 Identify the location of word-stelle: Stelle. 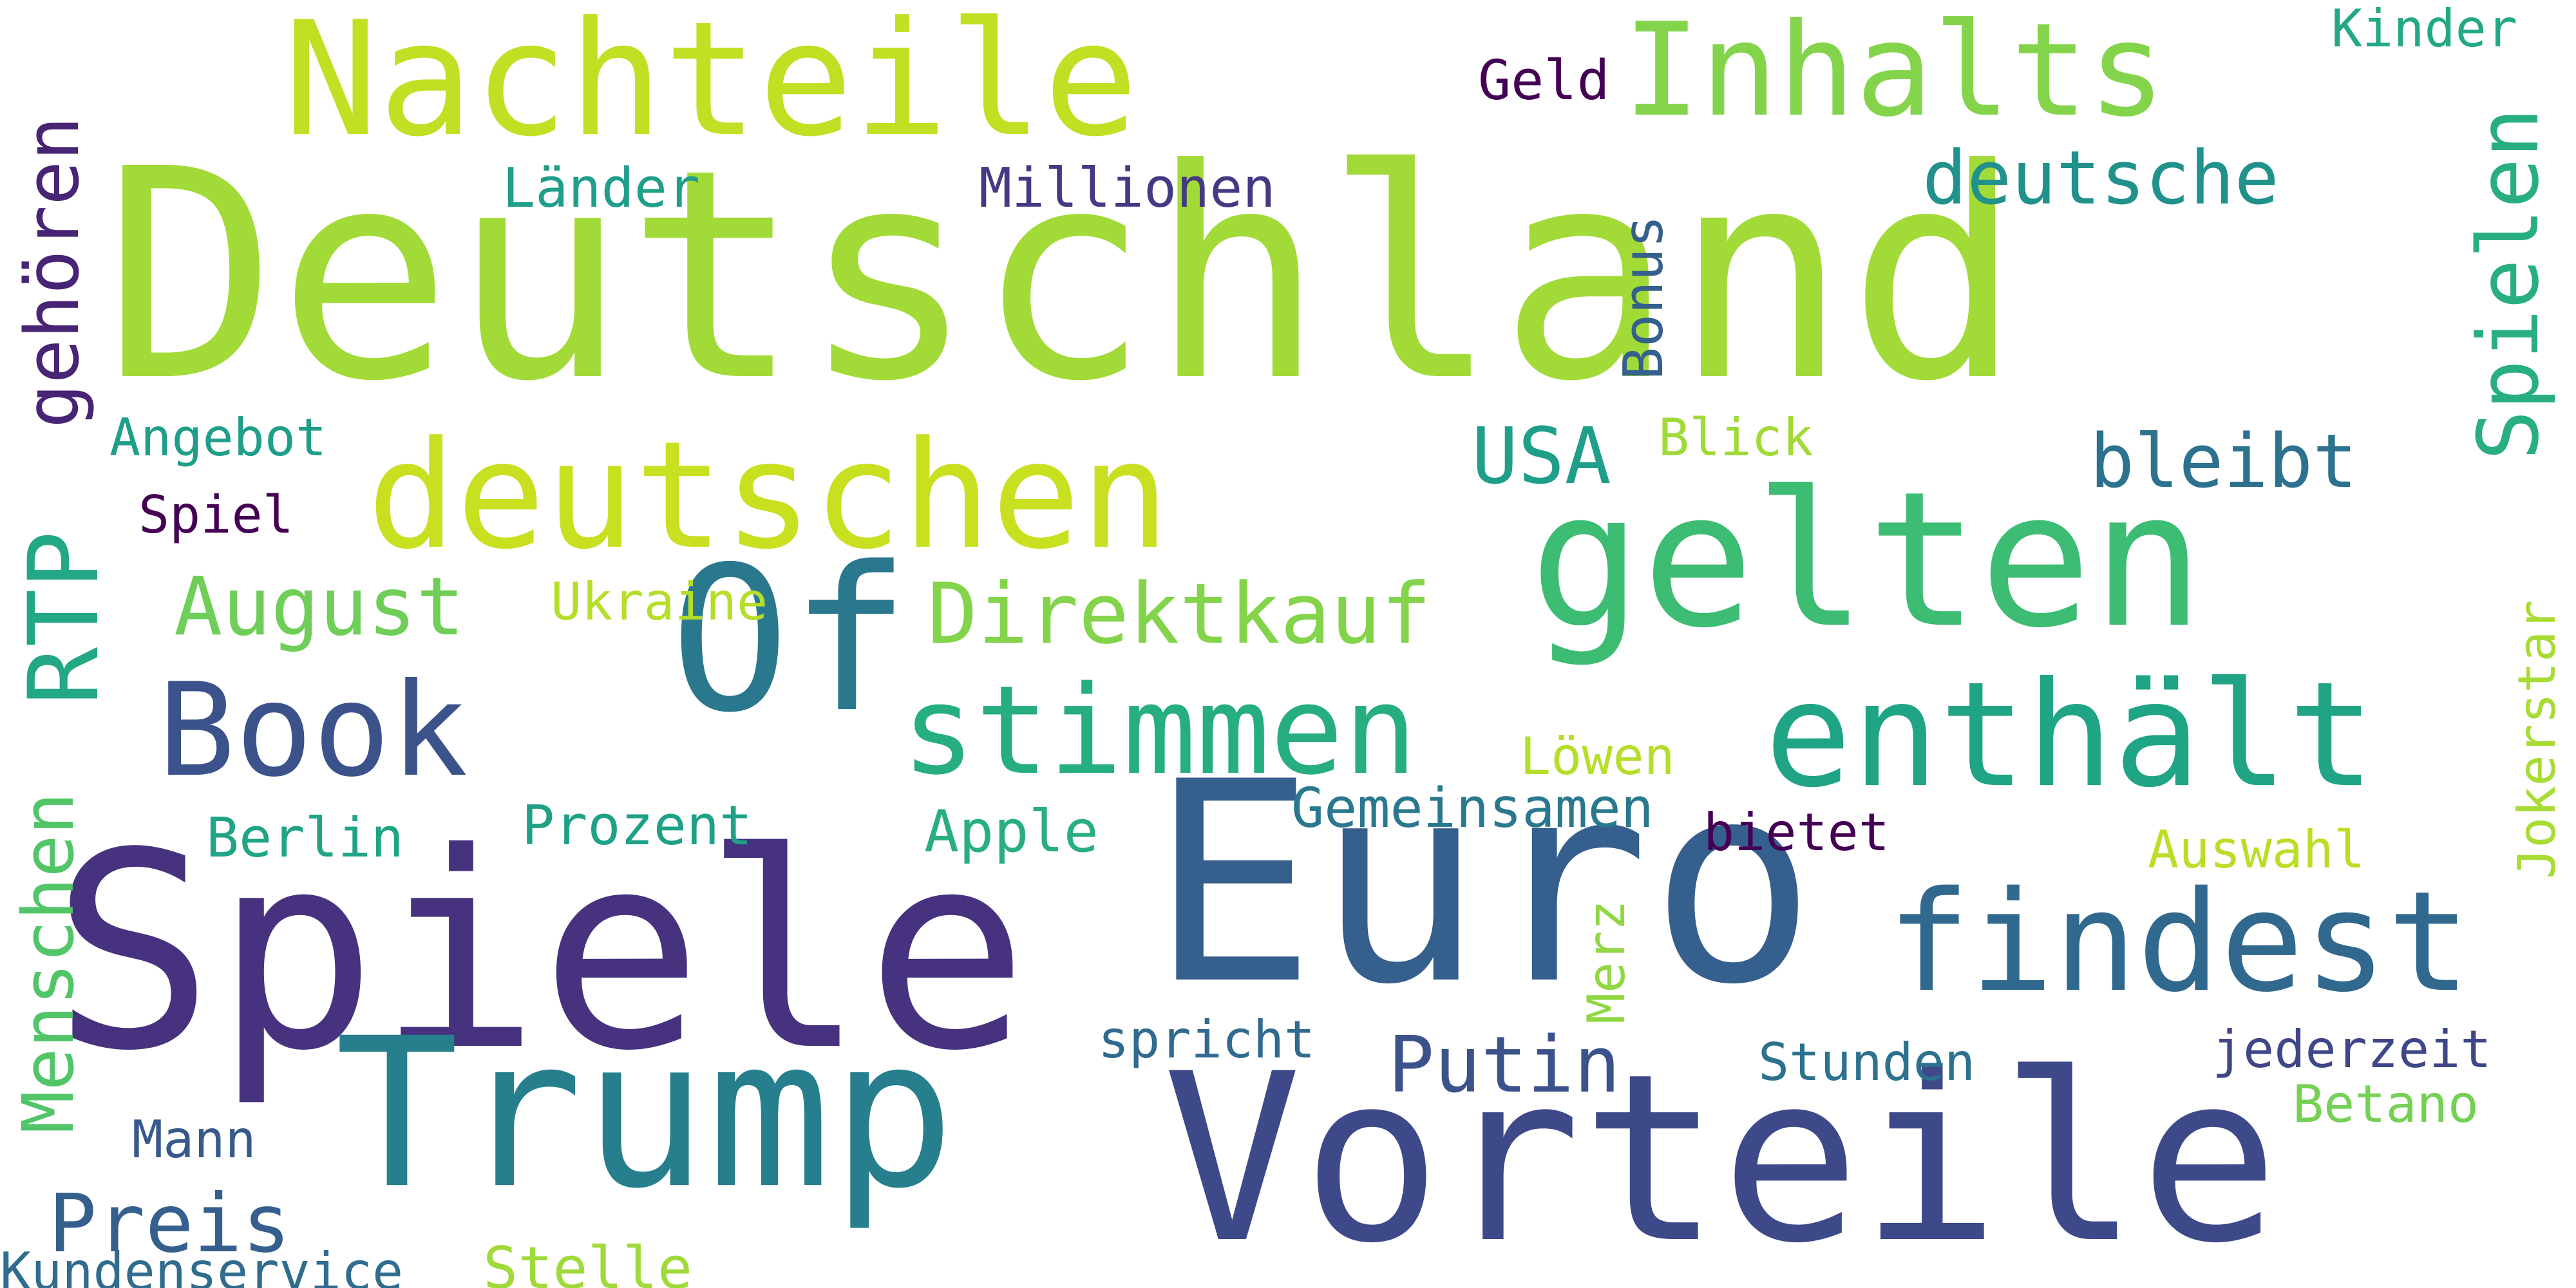
(588, 1261).